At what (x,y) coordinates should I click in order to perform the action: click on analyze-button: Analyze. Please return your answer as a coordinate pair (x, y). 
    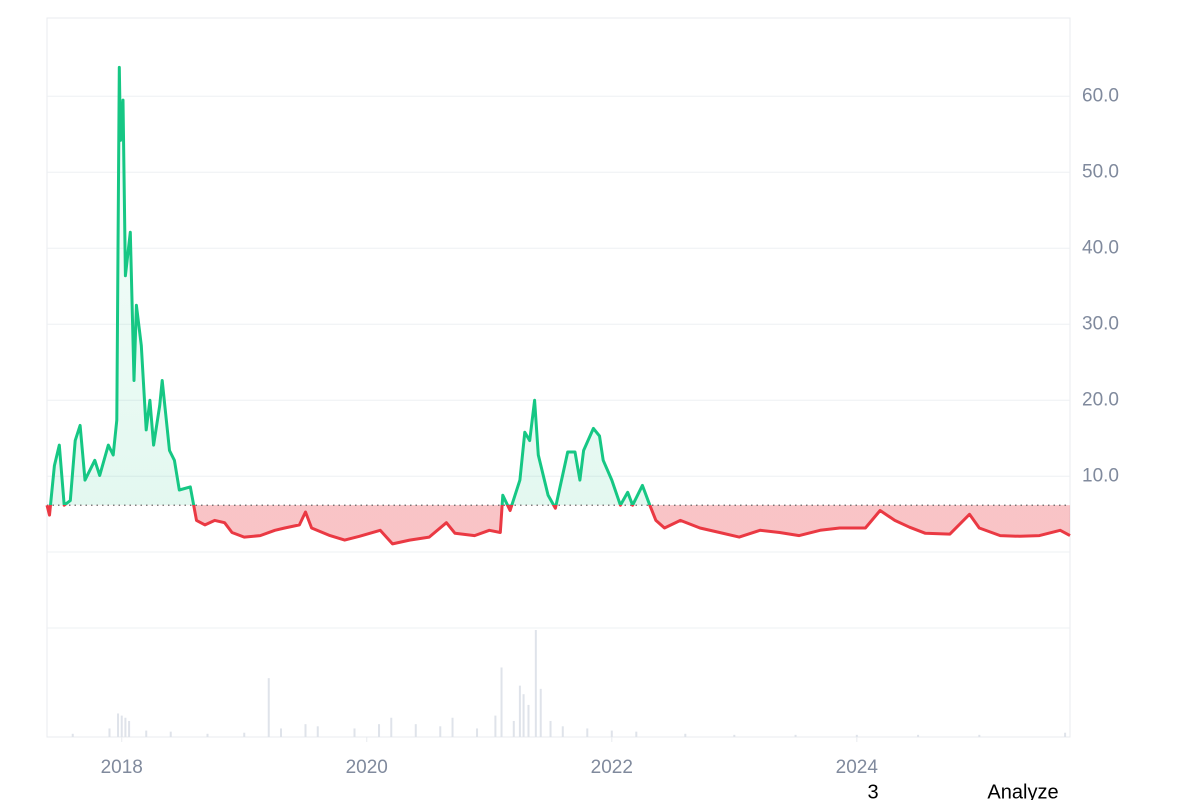
    Looking at the image, I should click on (1022, 790).